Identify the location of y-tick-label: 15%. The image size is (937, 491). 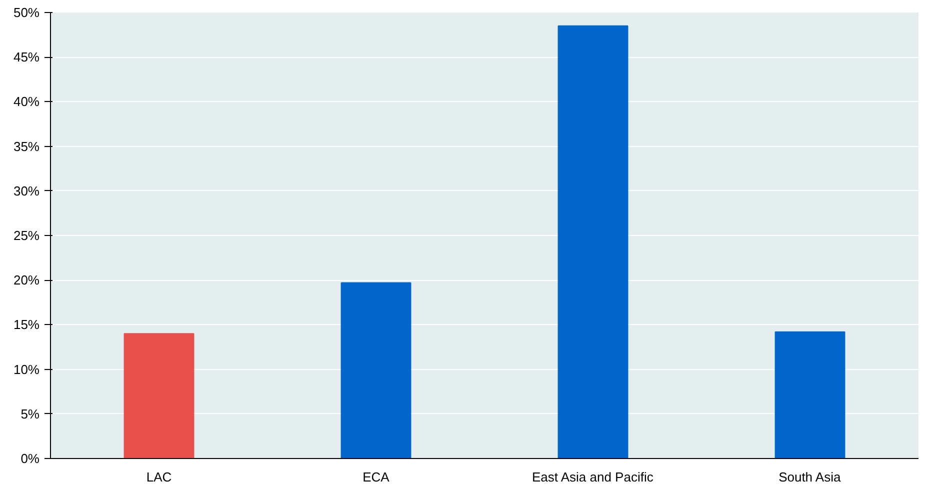
(26, 324).